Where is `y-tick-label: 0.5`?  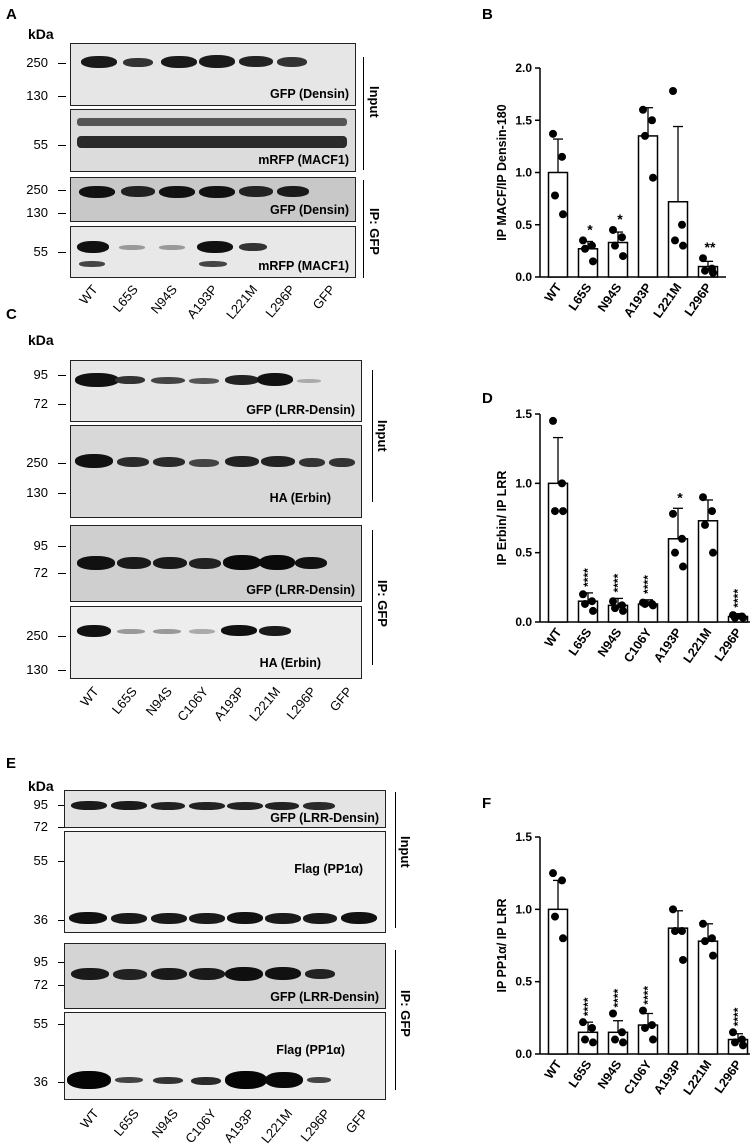 y-tick-label: 0.5 is located at coordinates (523, 553).